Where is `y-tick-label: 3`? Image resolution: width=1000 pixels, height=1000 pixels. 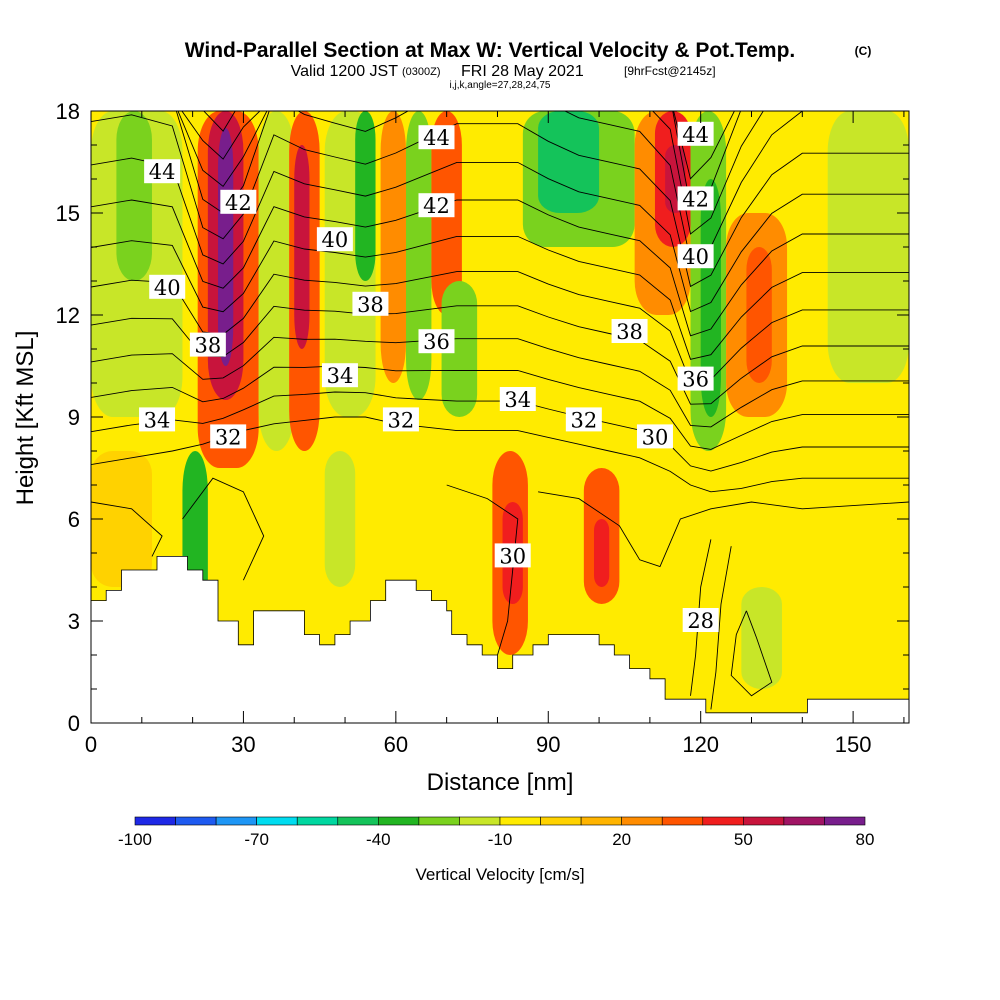 y-tick-label: 3 is located at coordinates (74, 621).